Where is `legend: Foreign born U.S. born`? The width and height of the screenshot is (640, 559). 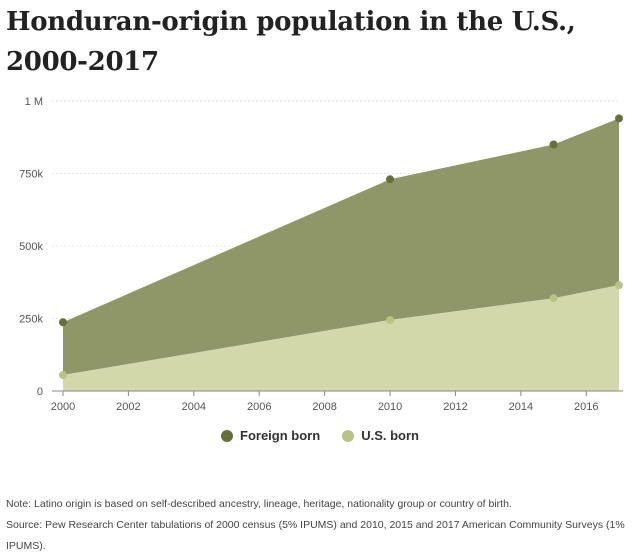 legend: Foreign born U.S. born is located at coordinates (320, 435).